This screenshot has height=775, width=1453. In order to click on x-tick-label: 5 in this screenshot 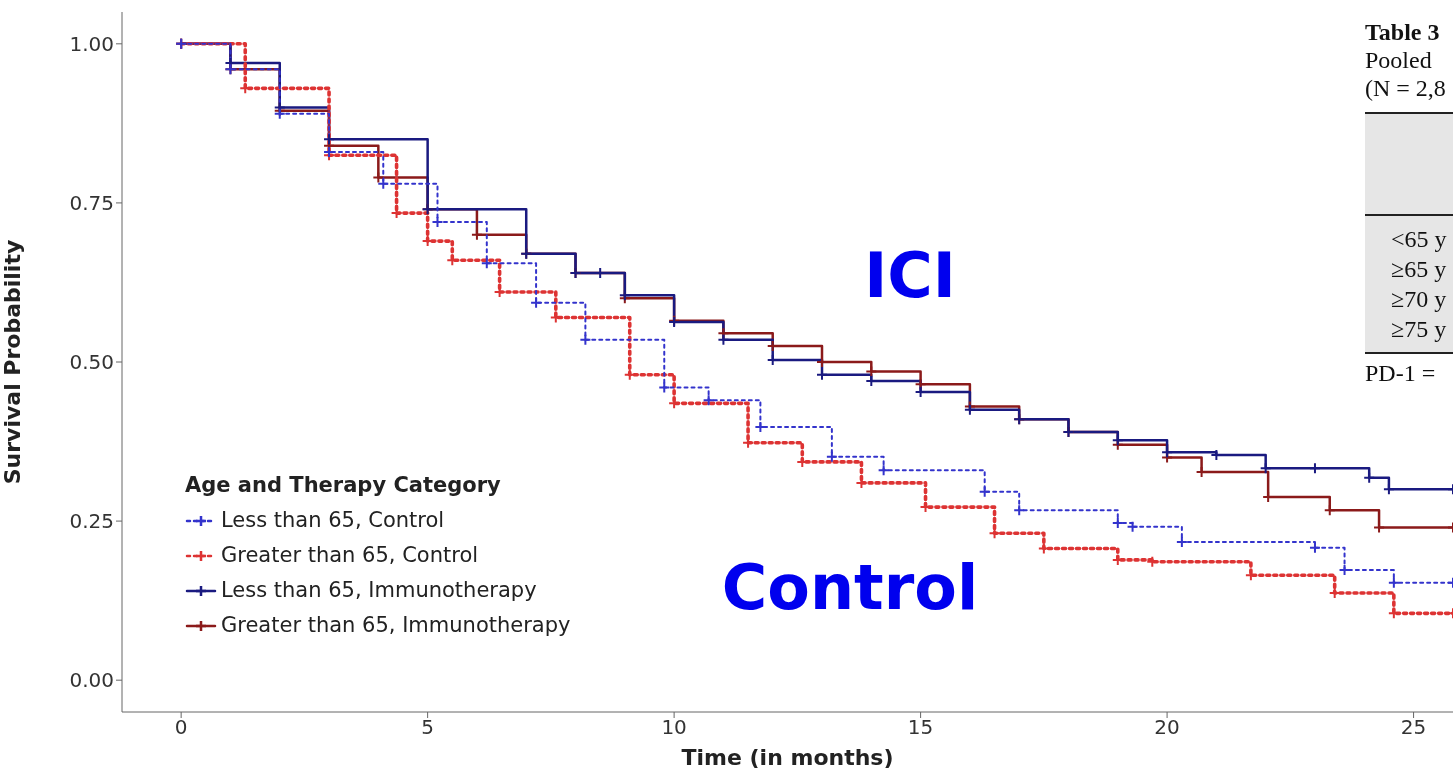, I will do `click(427, 727)`.